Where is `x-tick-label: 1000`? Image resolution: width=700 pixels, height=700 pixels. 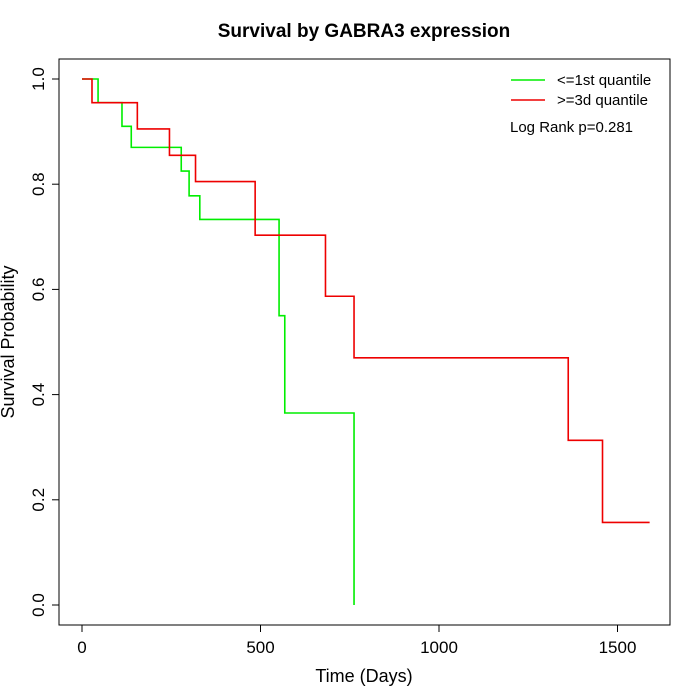 x-tick-label: 1000 is located at coordinates (439, 647).